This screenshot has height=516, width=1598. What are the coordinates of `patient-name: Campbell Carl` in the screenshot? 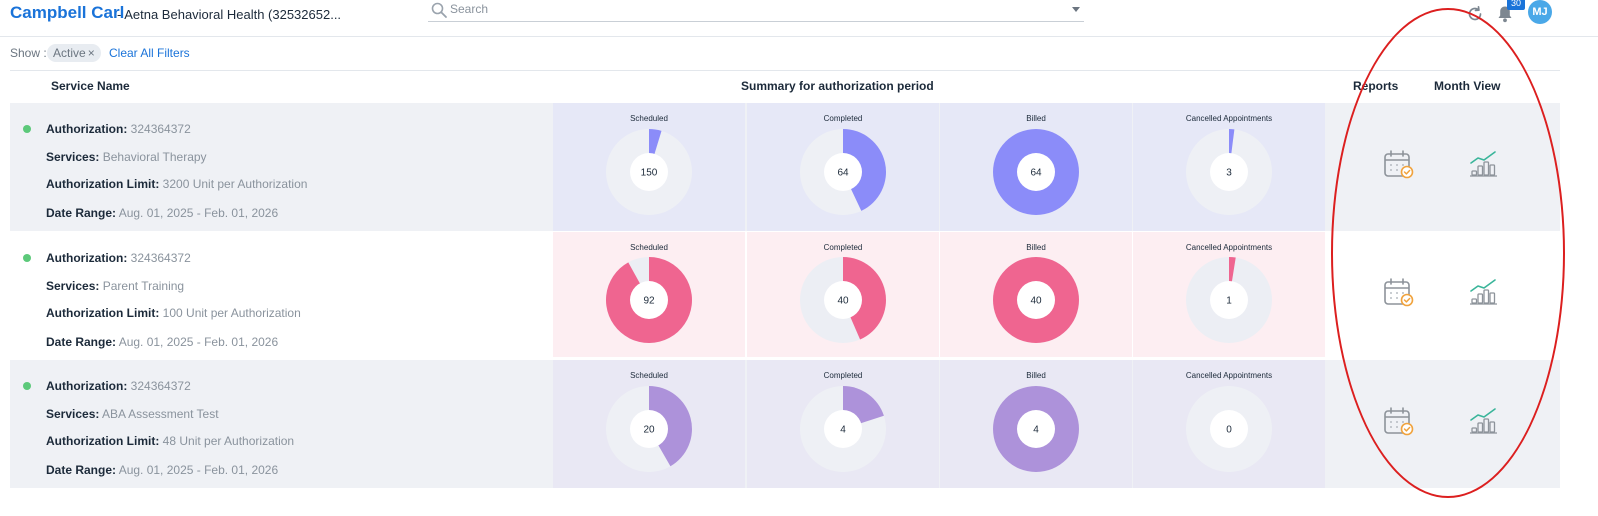 It's located at (67, 12).